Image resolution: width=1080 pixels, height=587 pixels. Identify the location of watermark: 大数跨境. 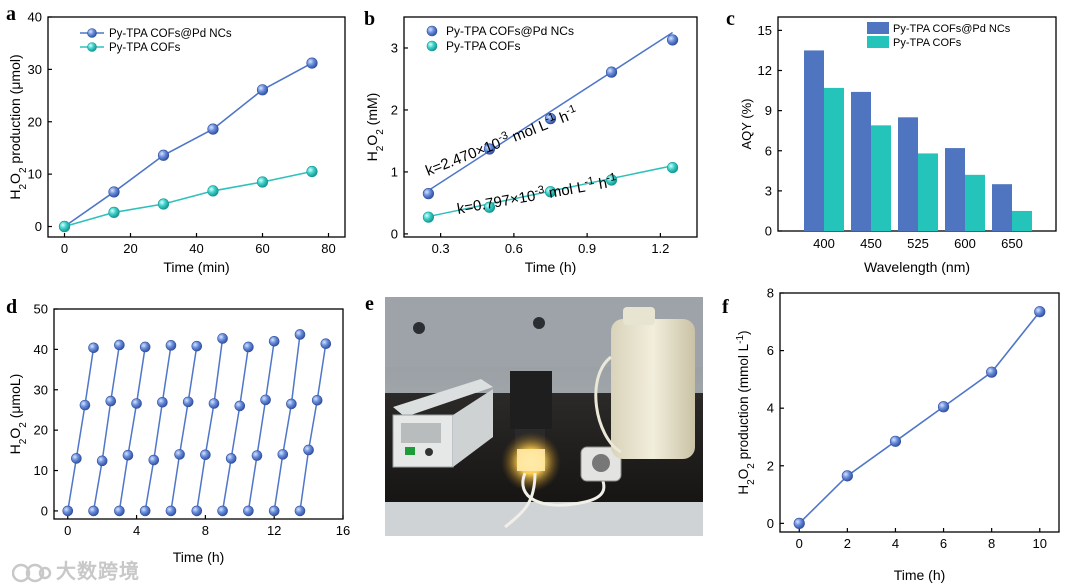
(75, 569).